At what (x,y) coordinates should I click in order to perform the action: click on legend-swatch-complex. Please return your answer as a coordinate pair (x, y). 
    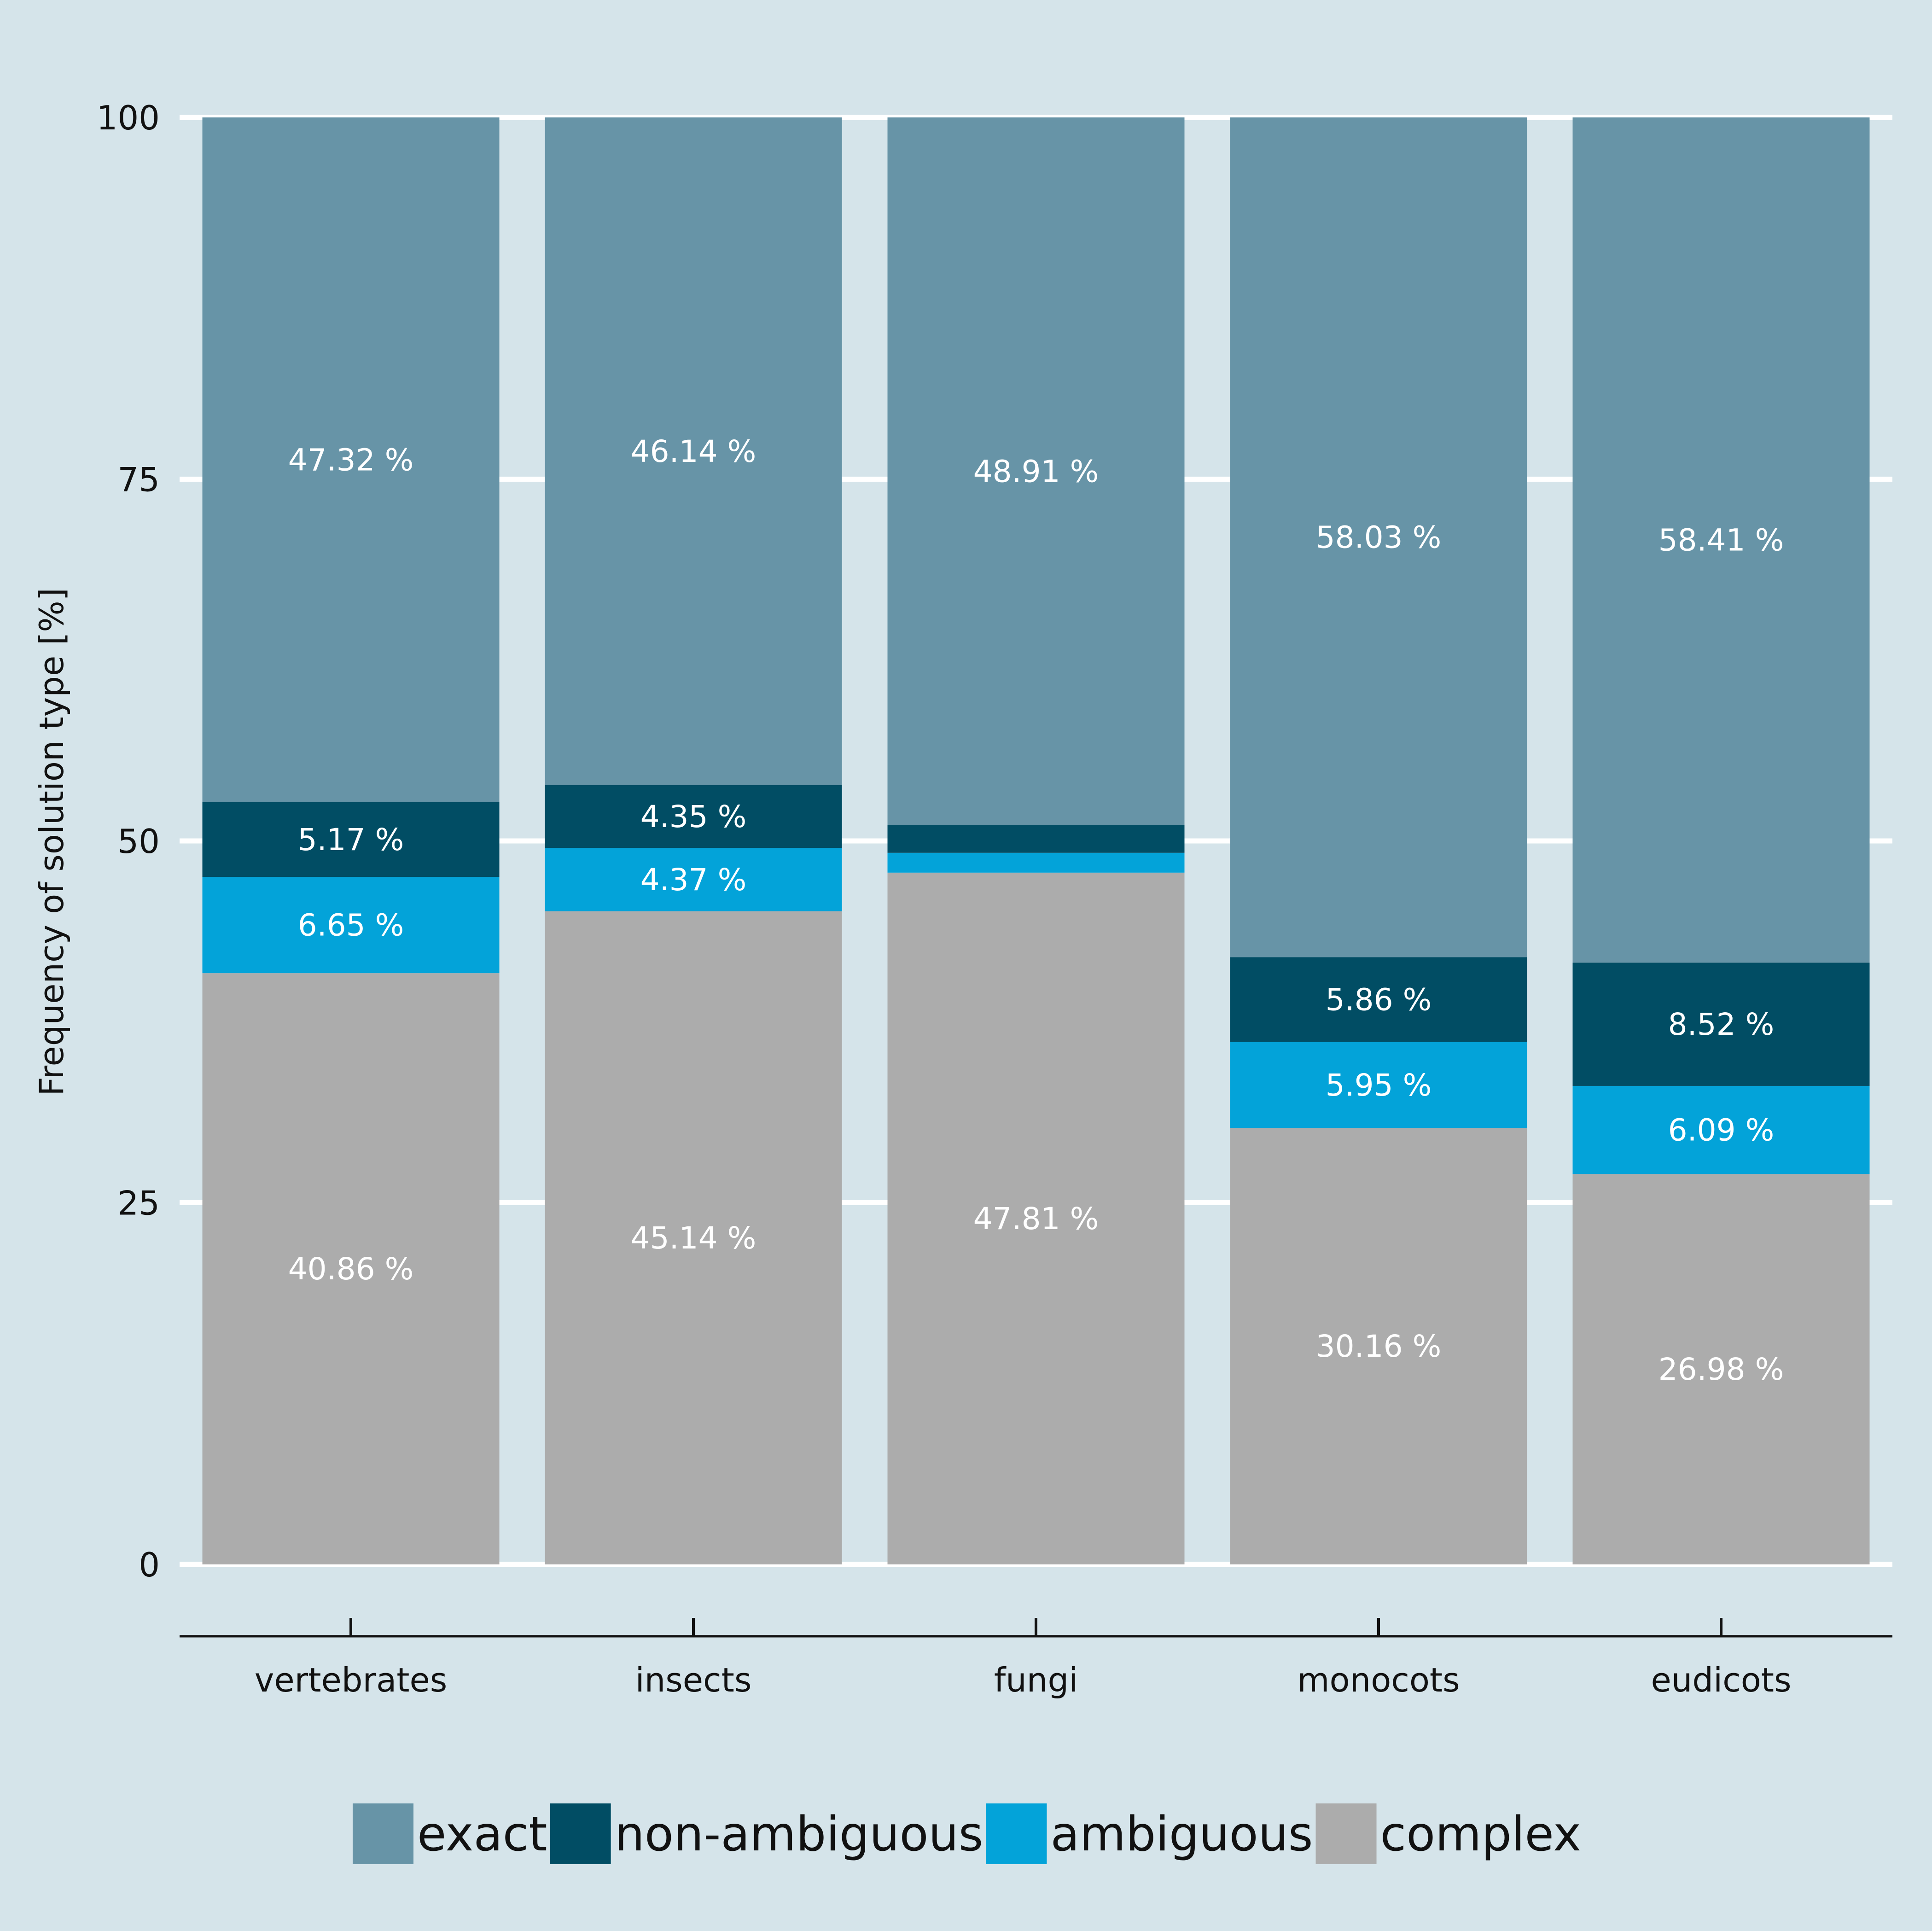
    Looking at the image, I should click on (1346, 1833).